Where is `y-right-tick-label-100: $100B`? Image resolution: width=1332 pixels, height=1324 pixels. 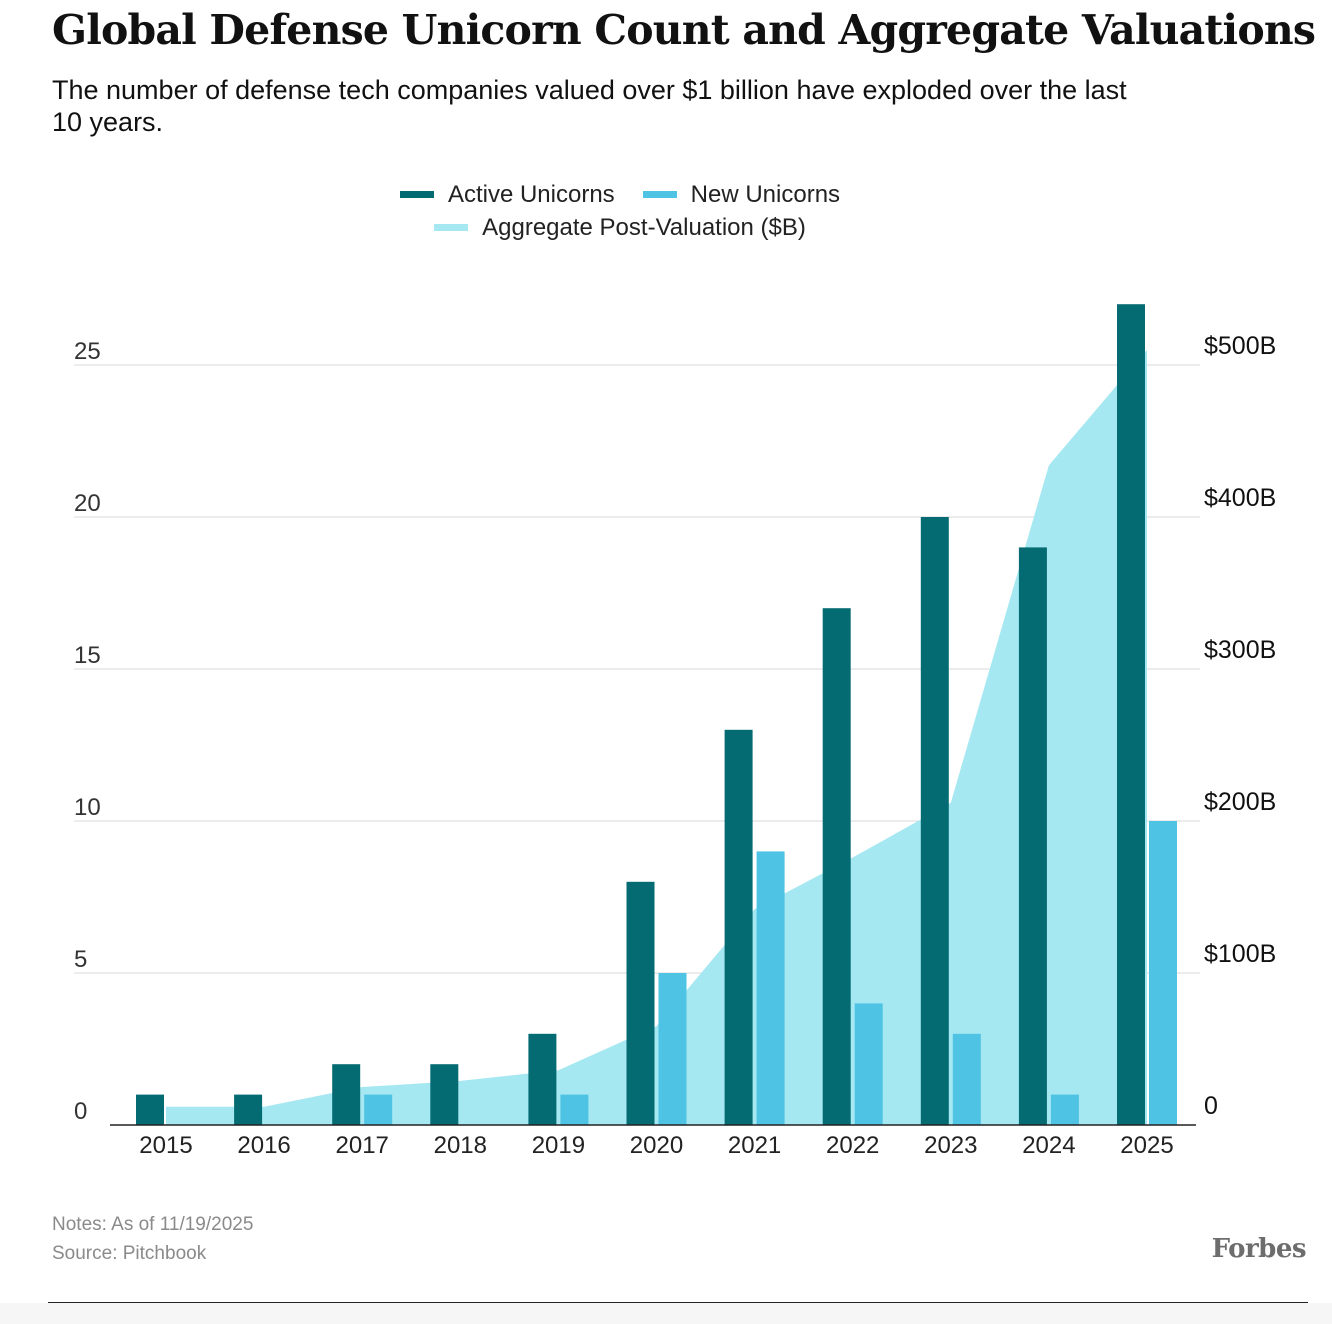
y-right-tick-label-100: $100B is located at coordinates (1240, 954).